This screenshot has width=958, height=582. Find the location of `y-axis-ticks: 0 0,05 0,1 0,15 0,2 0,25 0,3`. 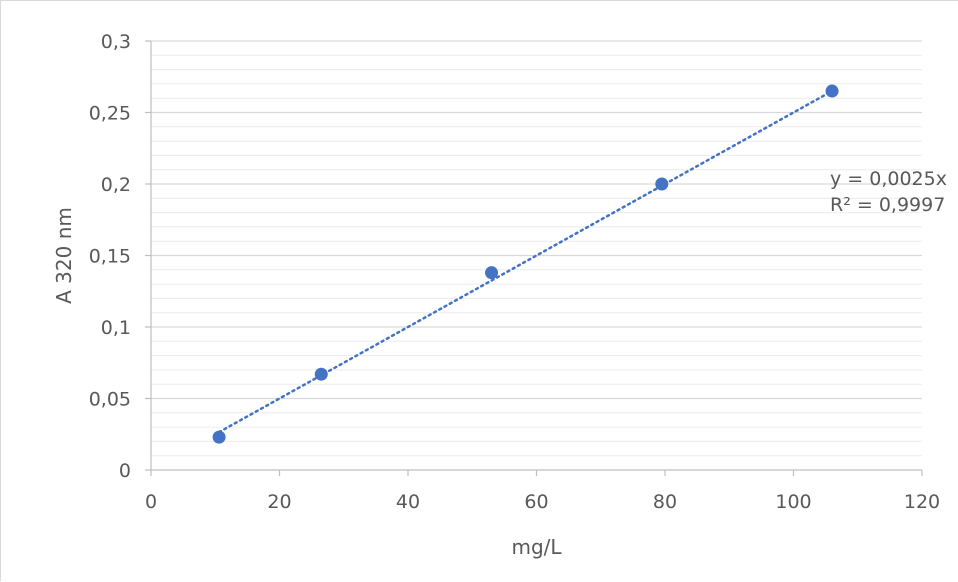

y-axis-ticks: 0 0,05 0,1 0,15 0,2 0,25 0,3 is located at coordinates (120, 256).